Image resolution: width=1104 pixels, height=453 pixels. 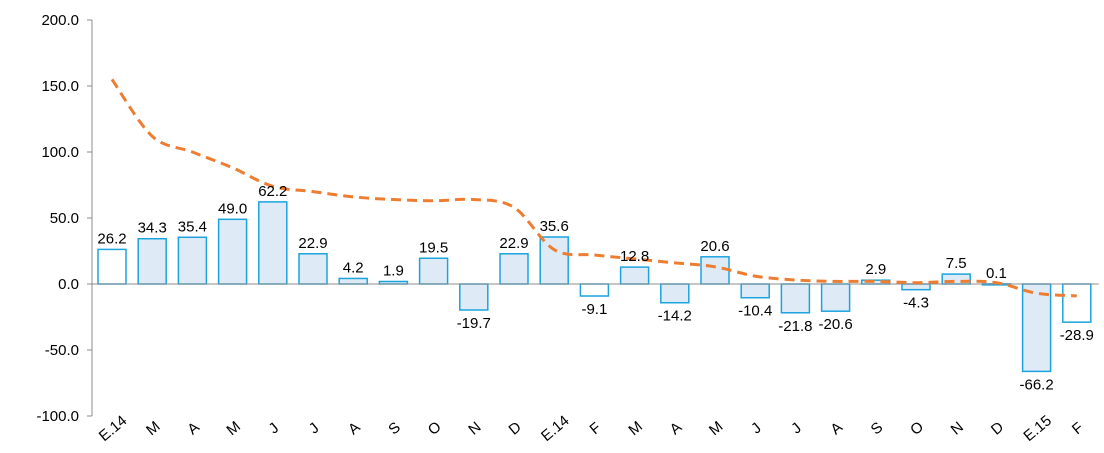 What do you see at coordinates (474, 323) in the screenshot?
I see `data-label: -19.7` at bounding box center [474, 323].